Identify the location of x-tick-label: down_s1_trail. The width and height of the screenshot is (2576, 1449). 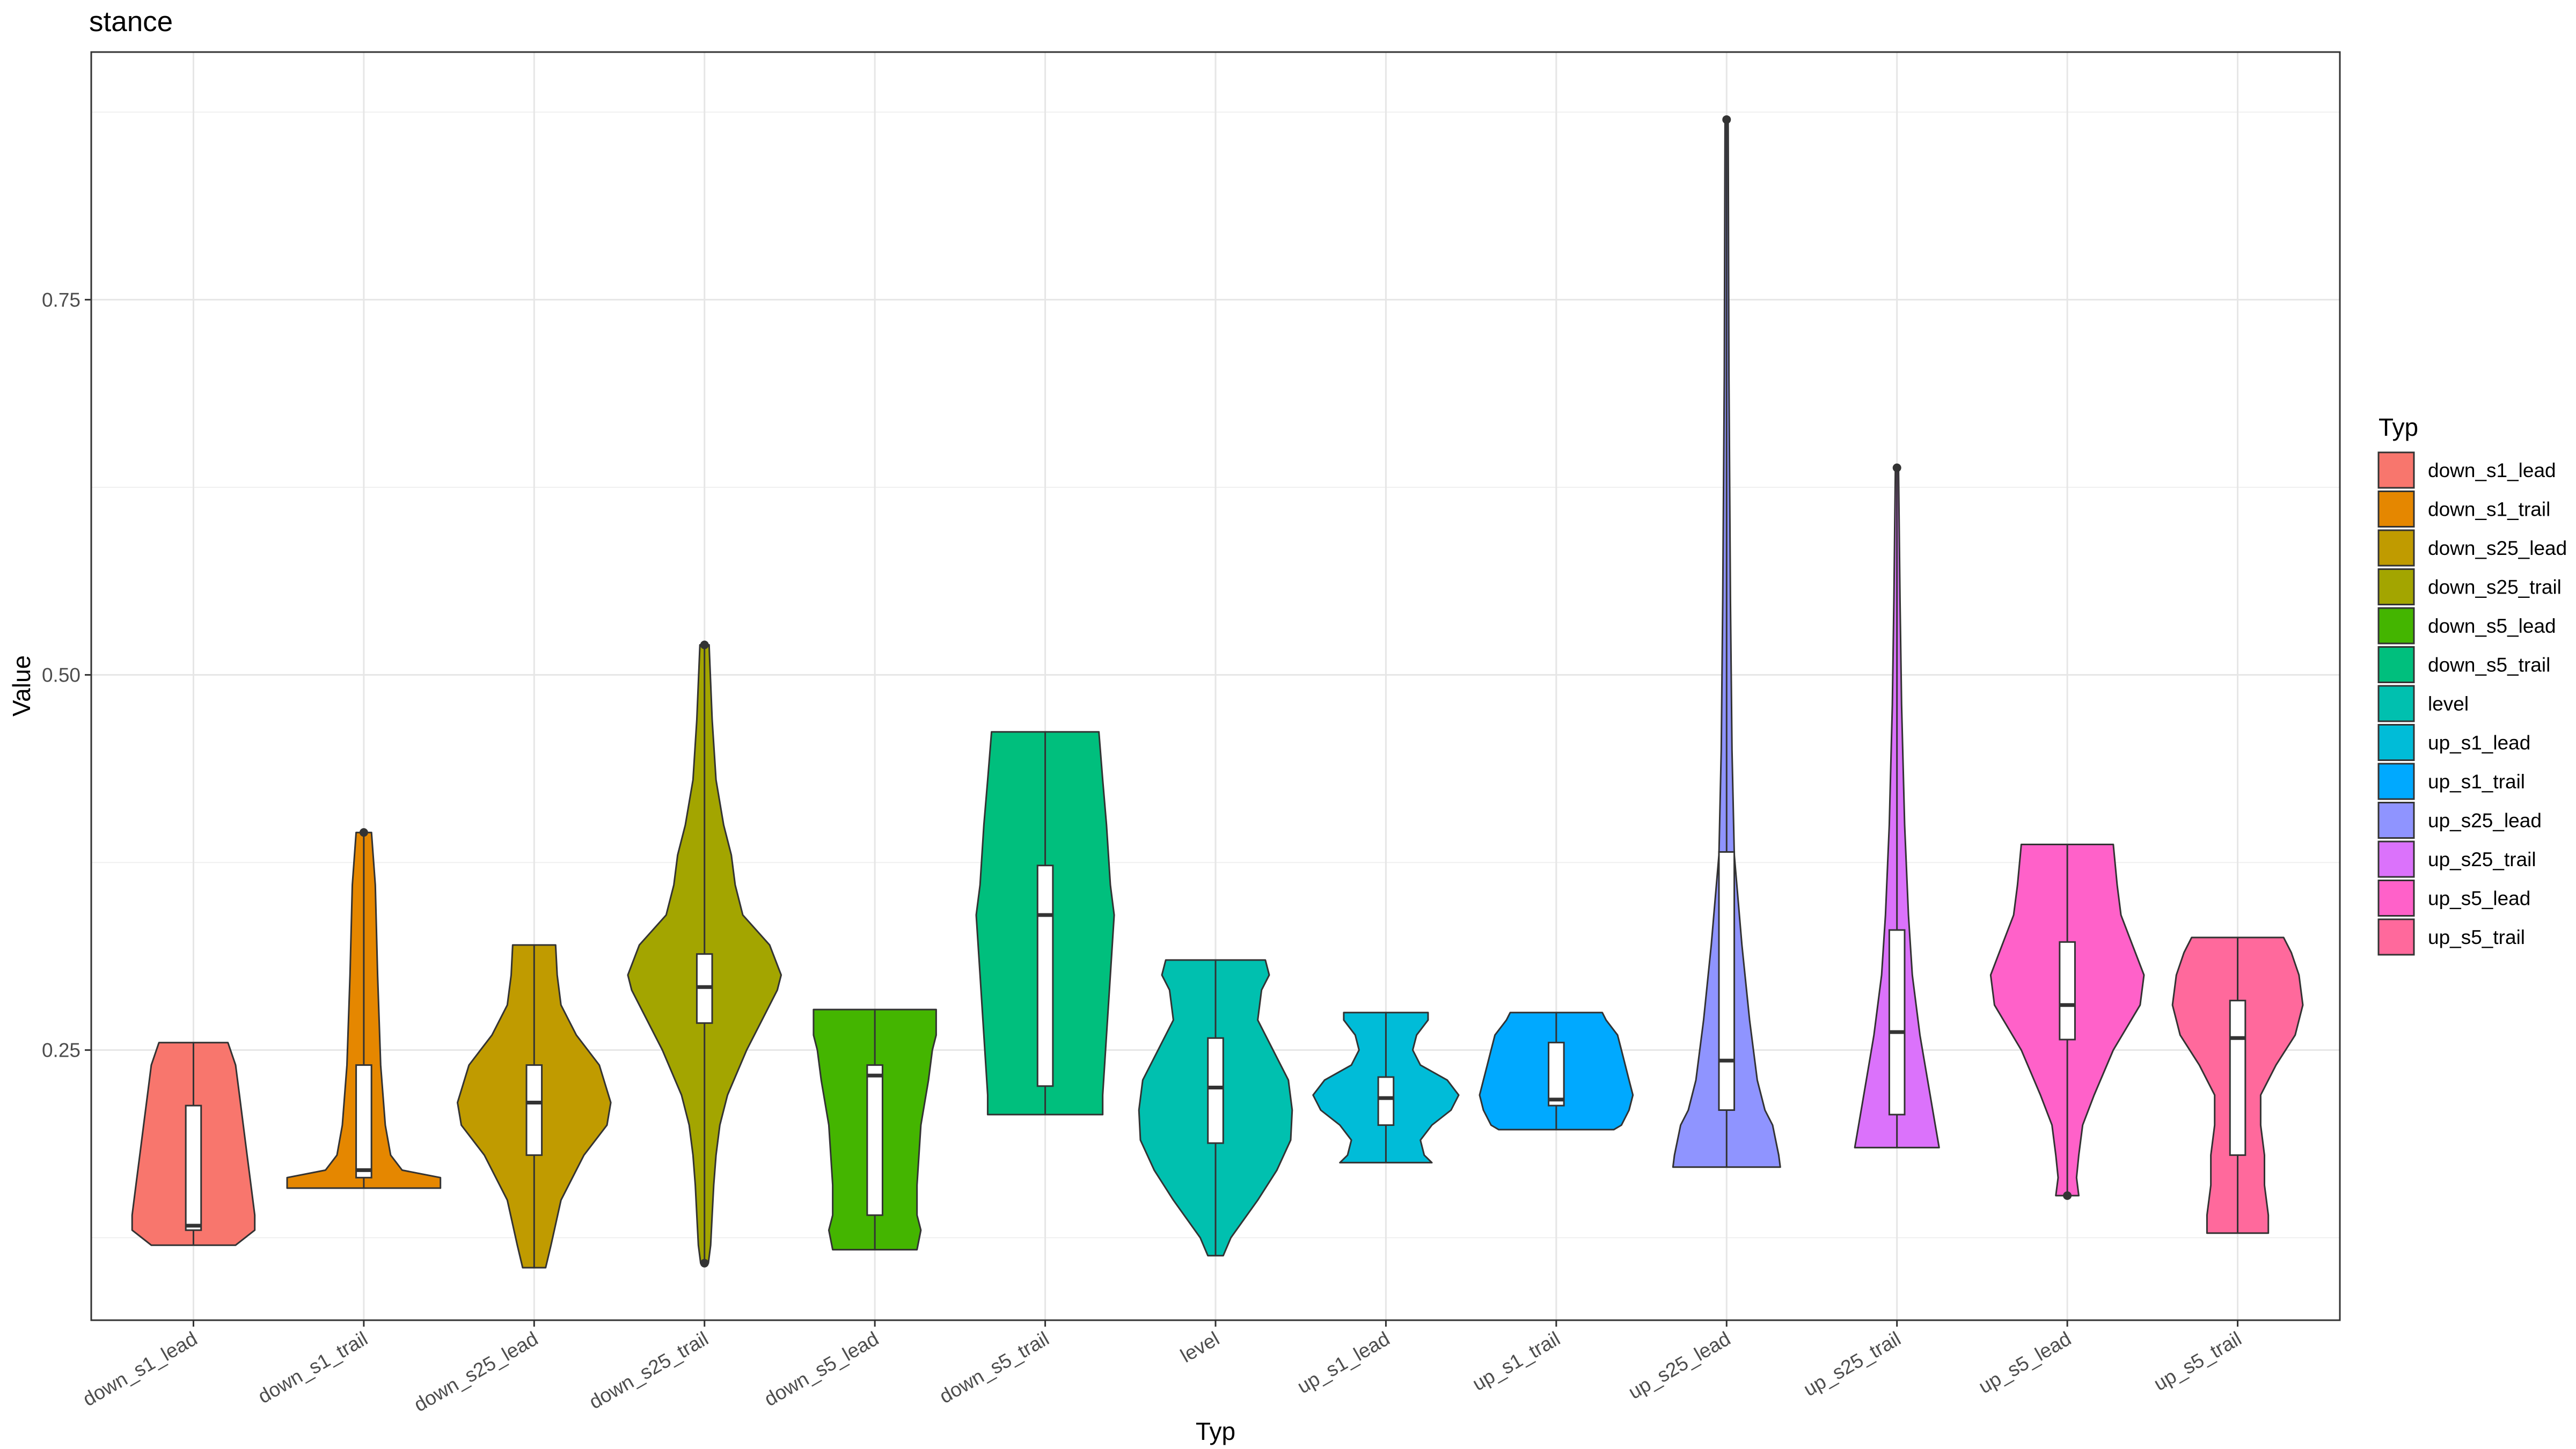
(312, 1367).